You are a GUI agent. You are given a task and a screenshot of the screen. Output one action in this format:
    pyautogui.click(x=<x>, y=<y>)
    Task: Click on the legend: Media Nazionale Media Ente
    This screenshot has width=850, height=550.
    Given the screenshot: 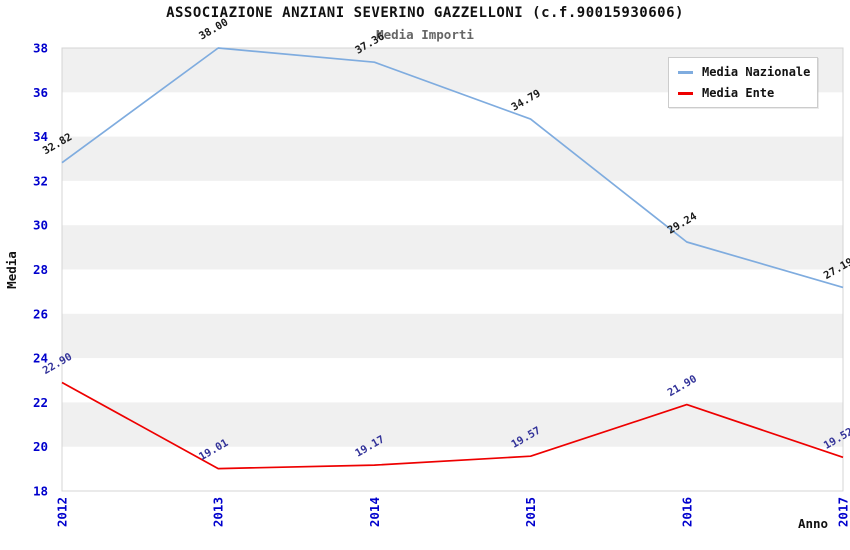 What is the action you would take?
    pyautogui.click(x=743, y=82)
    